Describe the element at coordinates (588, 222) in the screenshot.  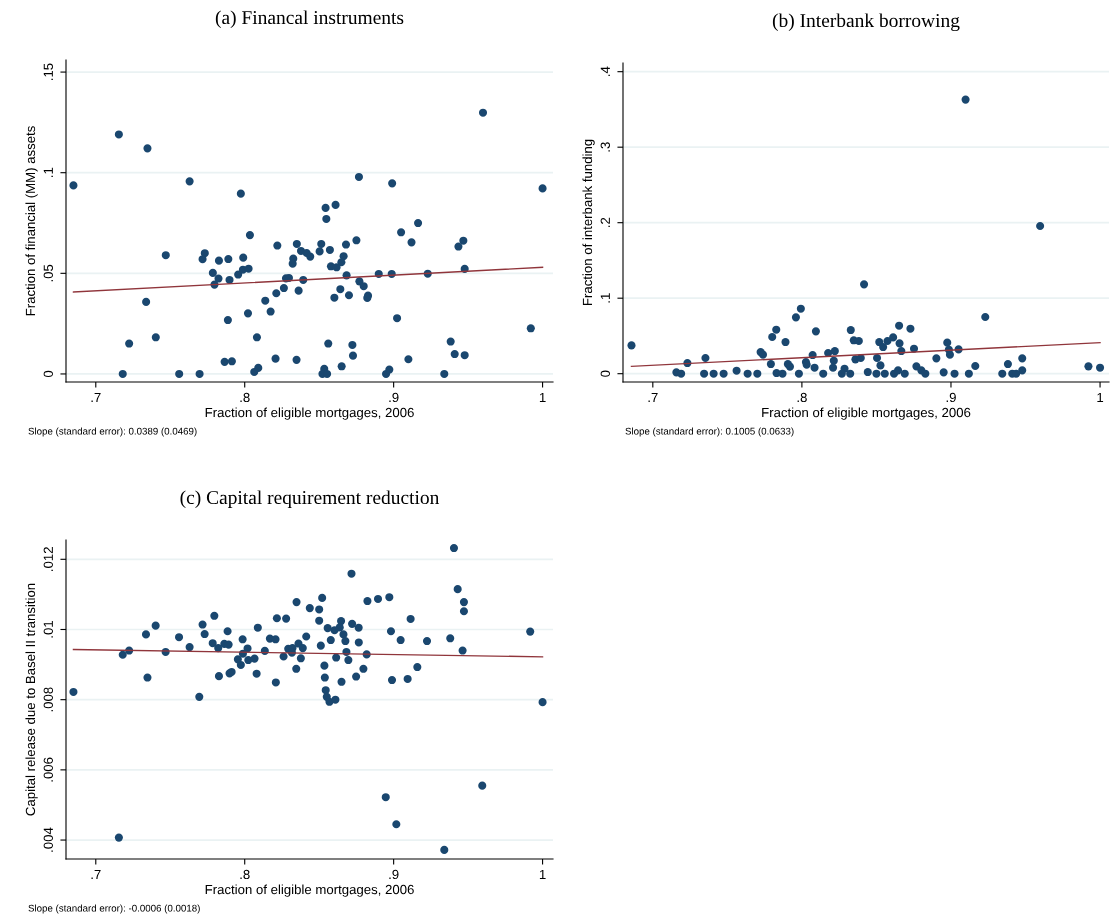
I see `y-axis-title: Fraction of interbank funding` at that location.